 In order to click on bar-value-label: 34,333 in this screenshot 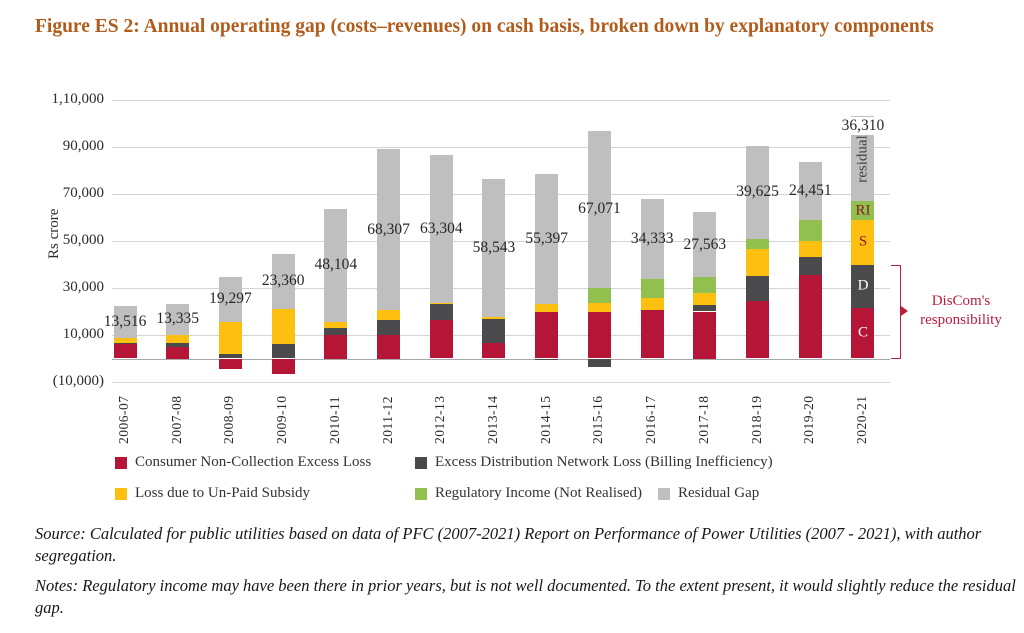, I will do `click(652, 238)`.